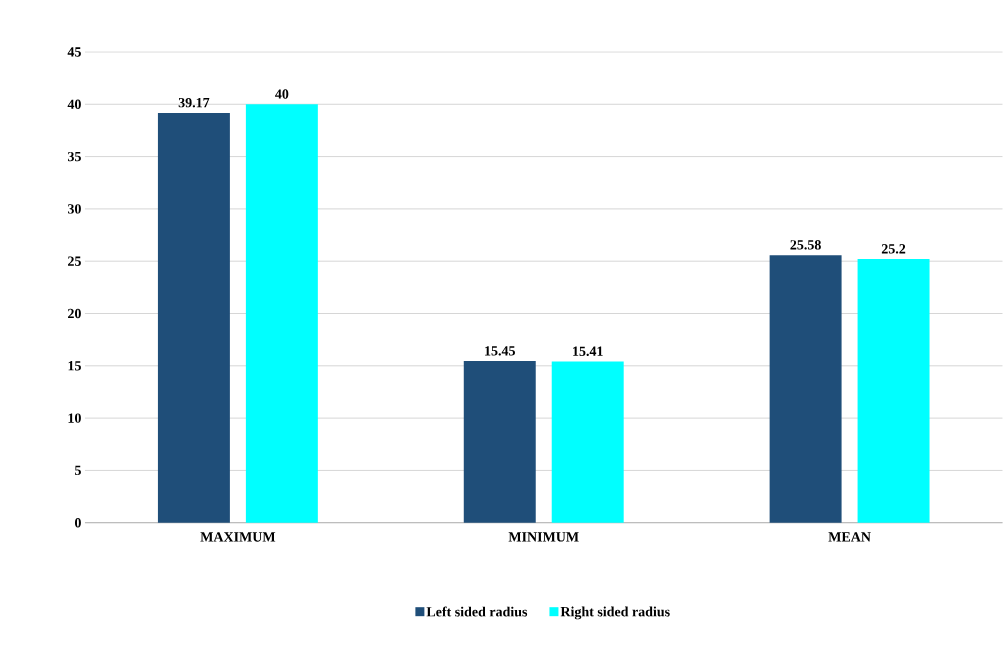 The width and height of the screenshot is (1003, 646). I want to click on y-tick-label: 30, so click(74, 209).